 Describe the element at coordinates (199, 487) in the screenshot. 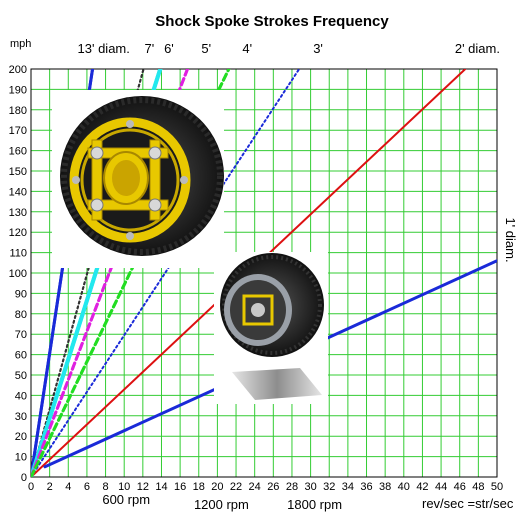

I see `x-tick-label: 18` at that location.